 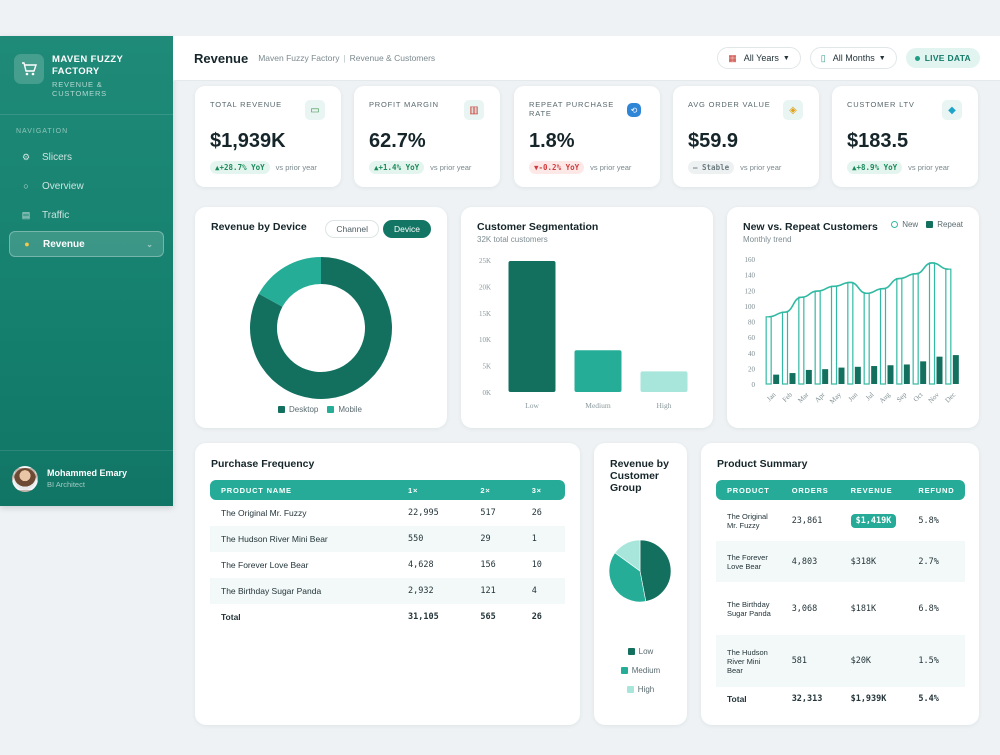 I want to click on brand: MAVEN FUZZY FACTORY REVENUE & CUSTOMERS, so click(x=86, y=75).